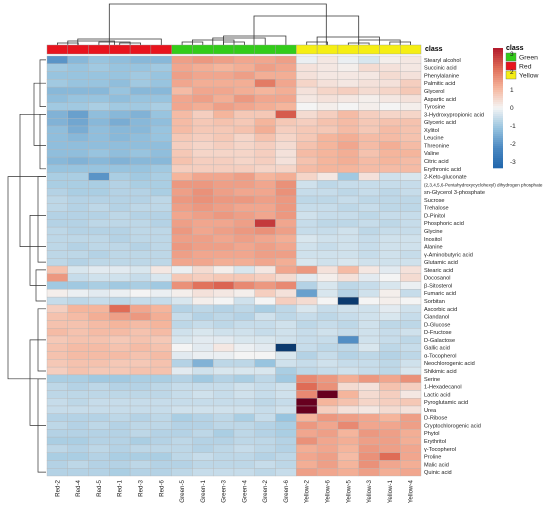  Describe the element at coordinates (161, 487) in the screenshot. I see `column-label: Red-6` at that location.